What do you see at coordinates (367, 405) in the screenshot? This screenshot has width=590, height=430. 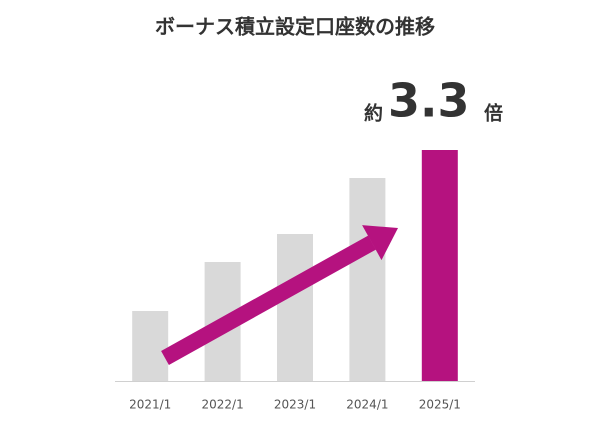 I see `x-tick-label: 2024/1` at bounding box center [367, 405].